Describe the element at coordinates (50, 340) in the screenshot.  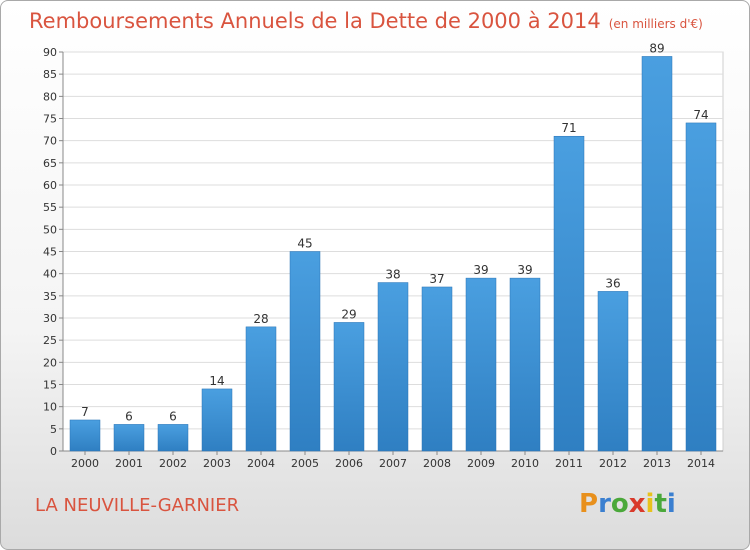
I see `y-tick-label: 25` at that location.